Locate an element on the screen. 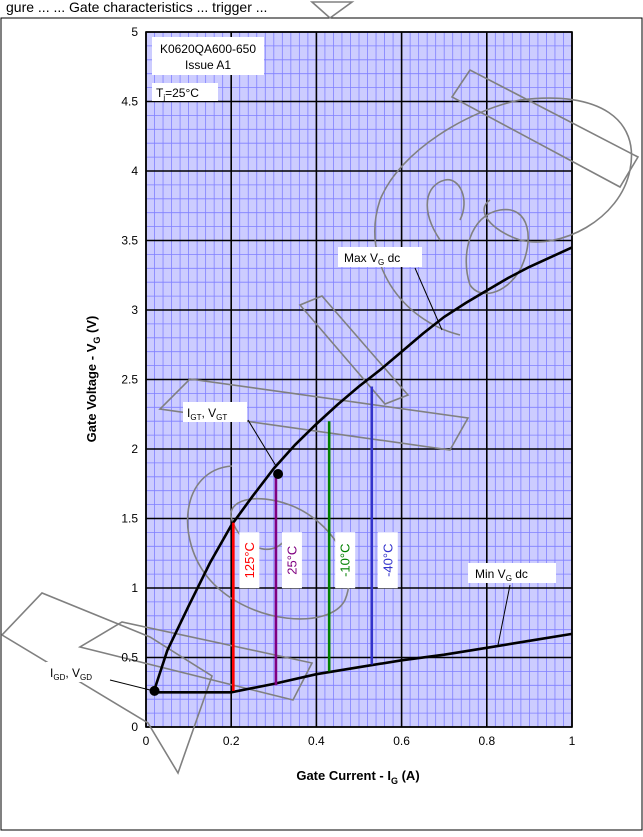 The width and height of the screenshot is (643, 837). info-box-line: K0620QA600-650 is located at coordinates (208, 49).